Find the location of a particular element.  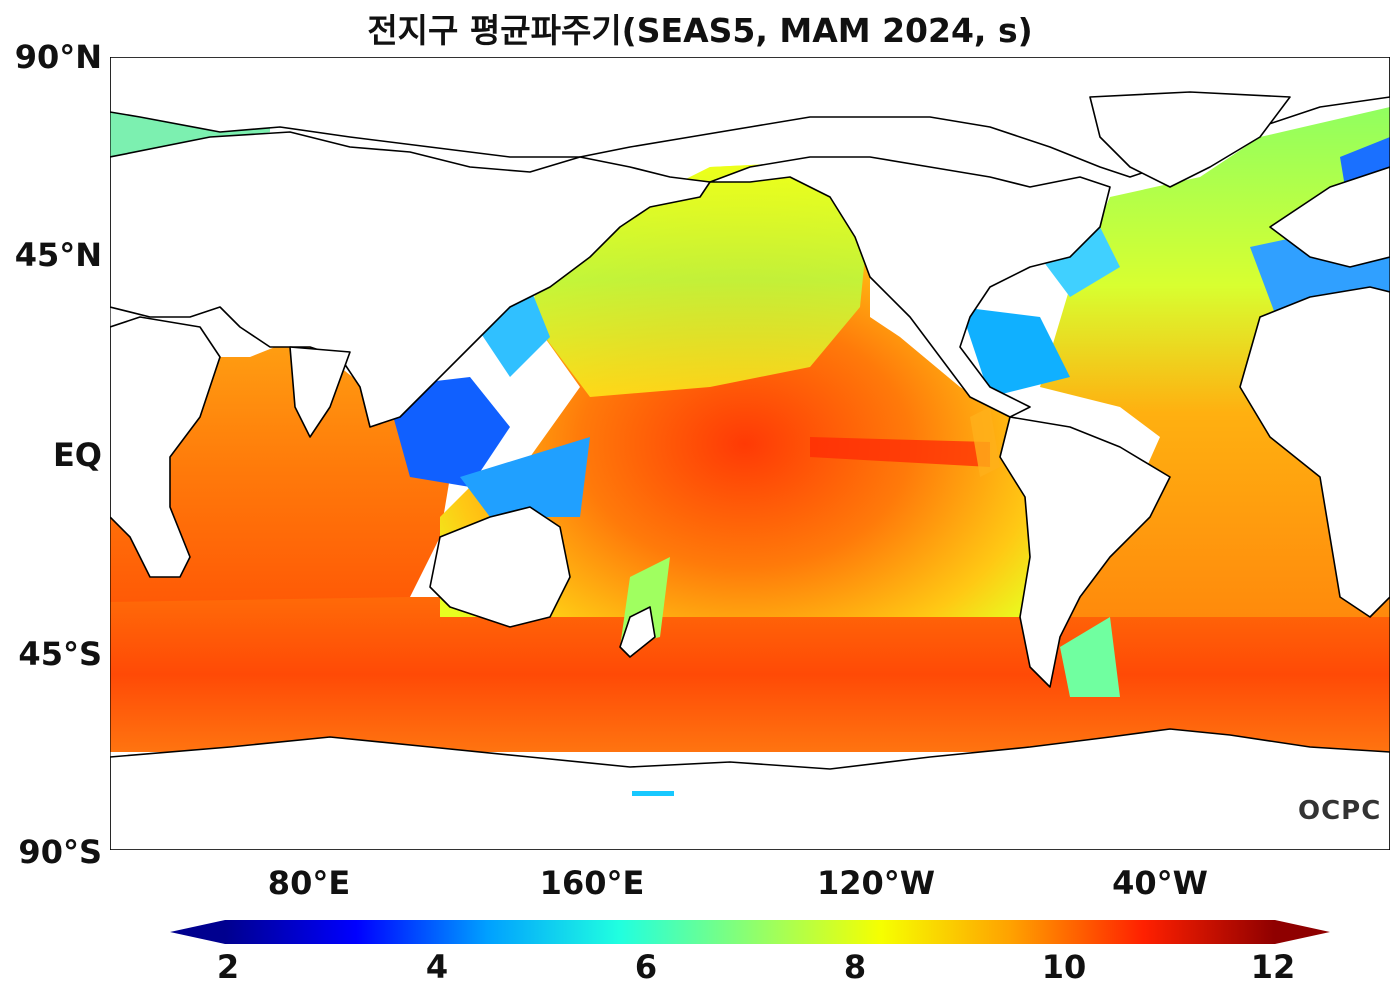

lat-label-90n: 90°N is located at coordinates (58, 57).